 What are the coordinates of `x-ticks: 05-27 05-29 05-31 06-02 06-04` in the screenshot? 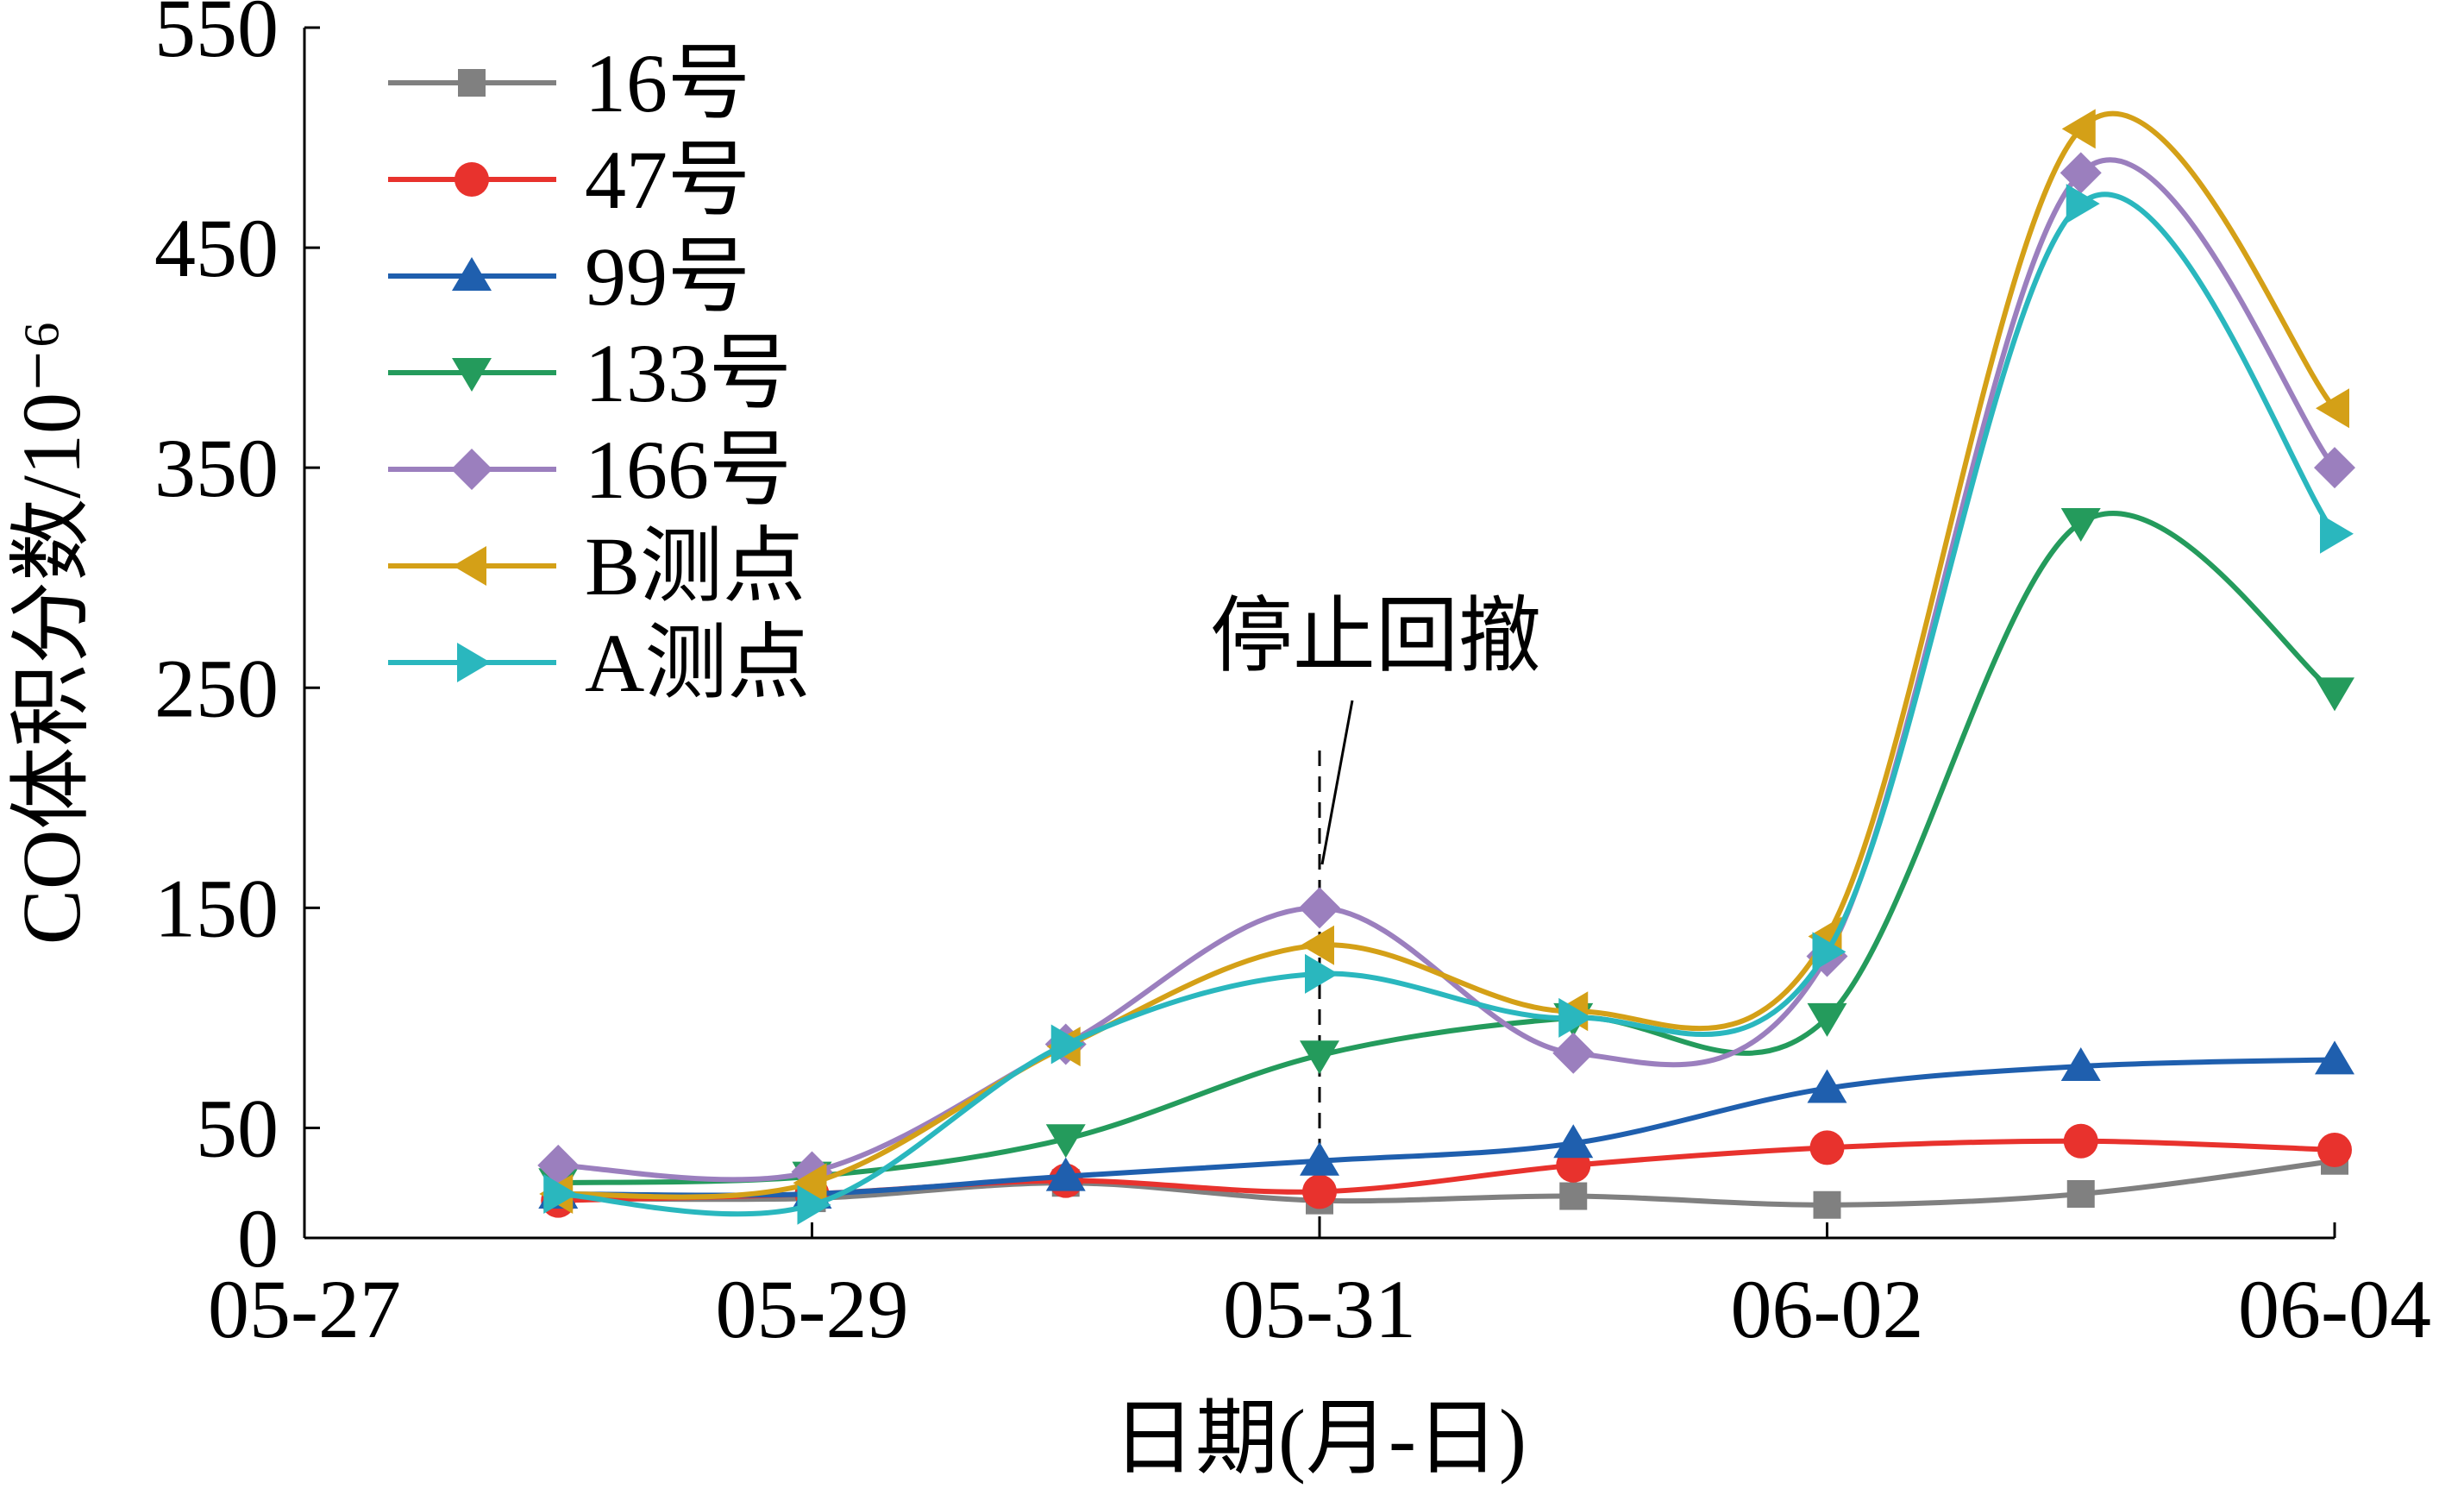 It's located at (1320, 1288).